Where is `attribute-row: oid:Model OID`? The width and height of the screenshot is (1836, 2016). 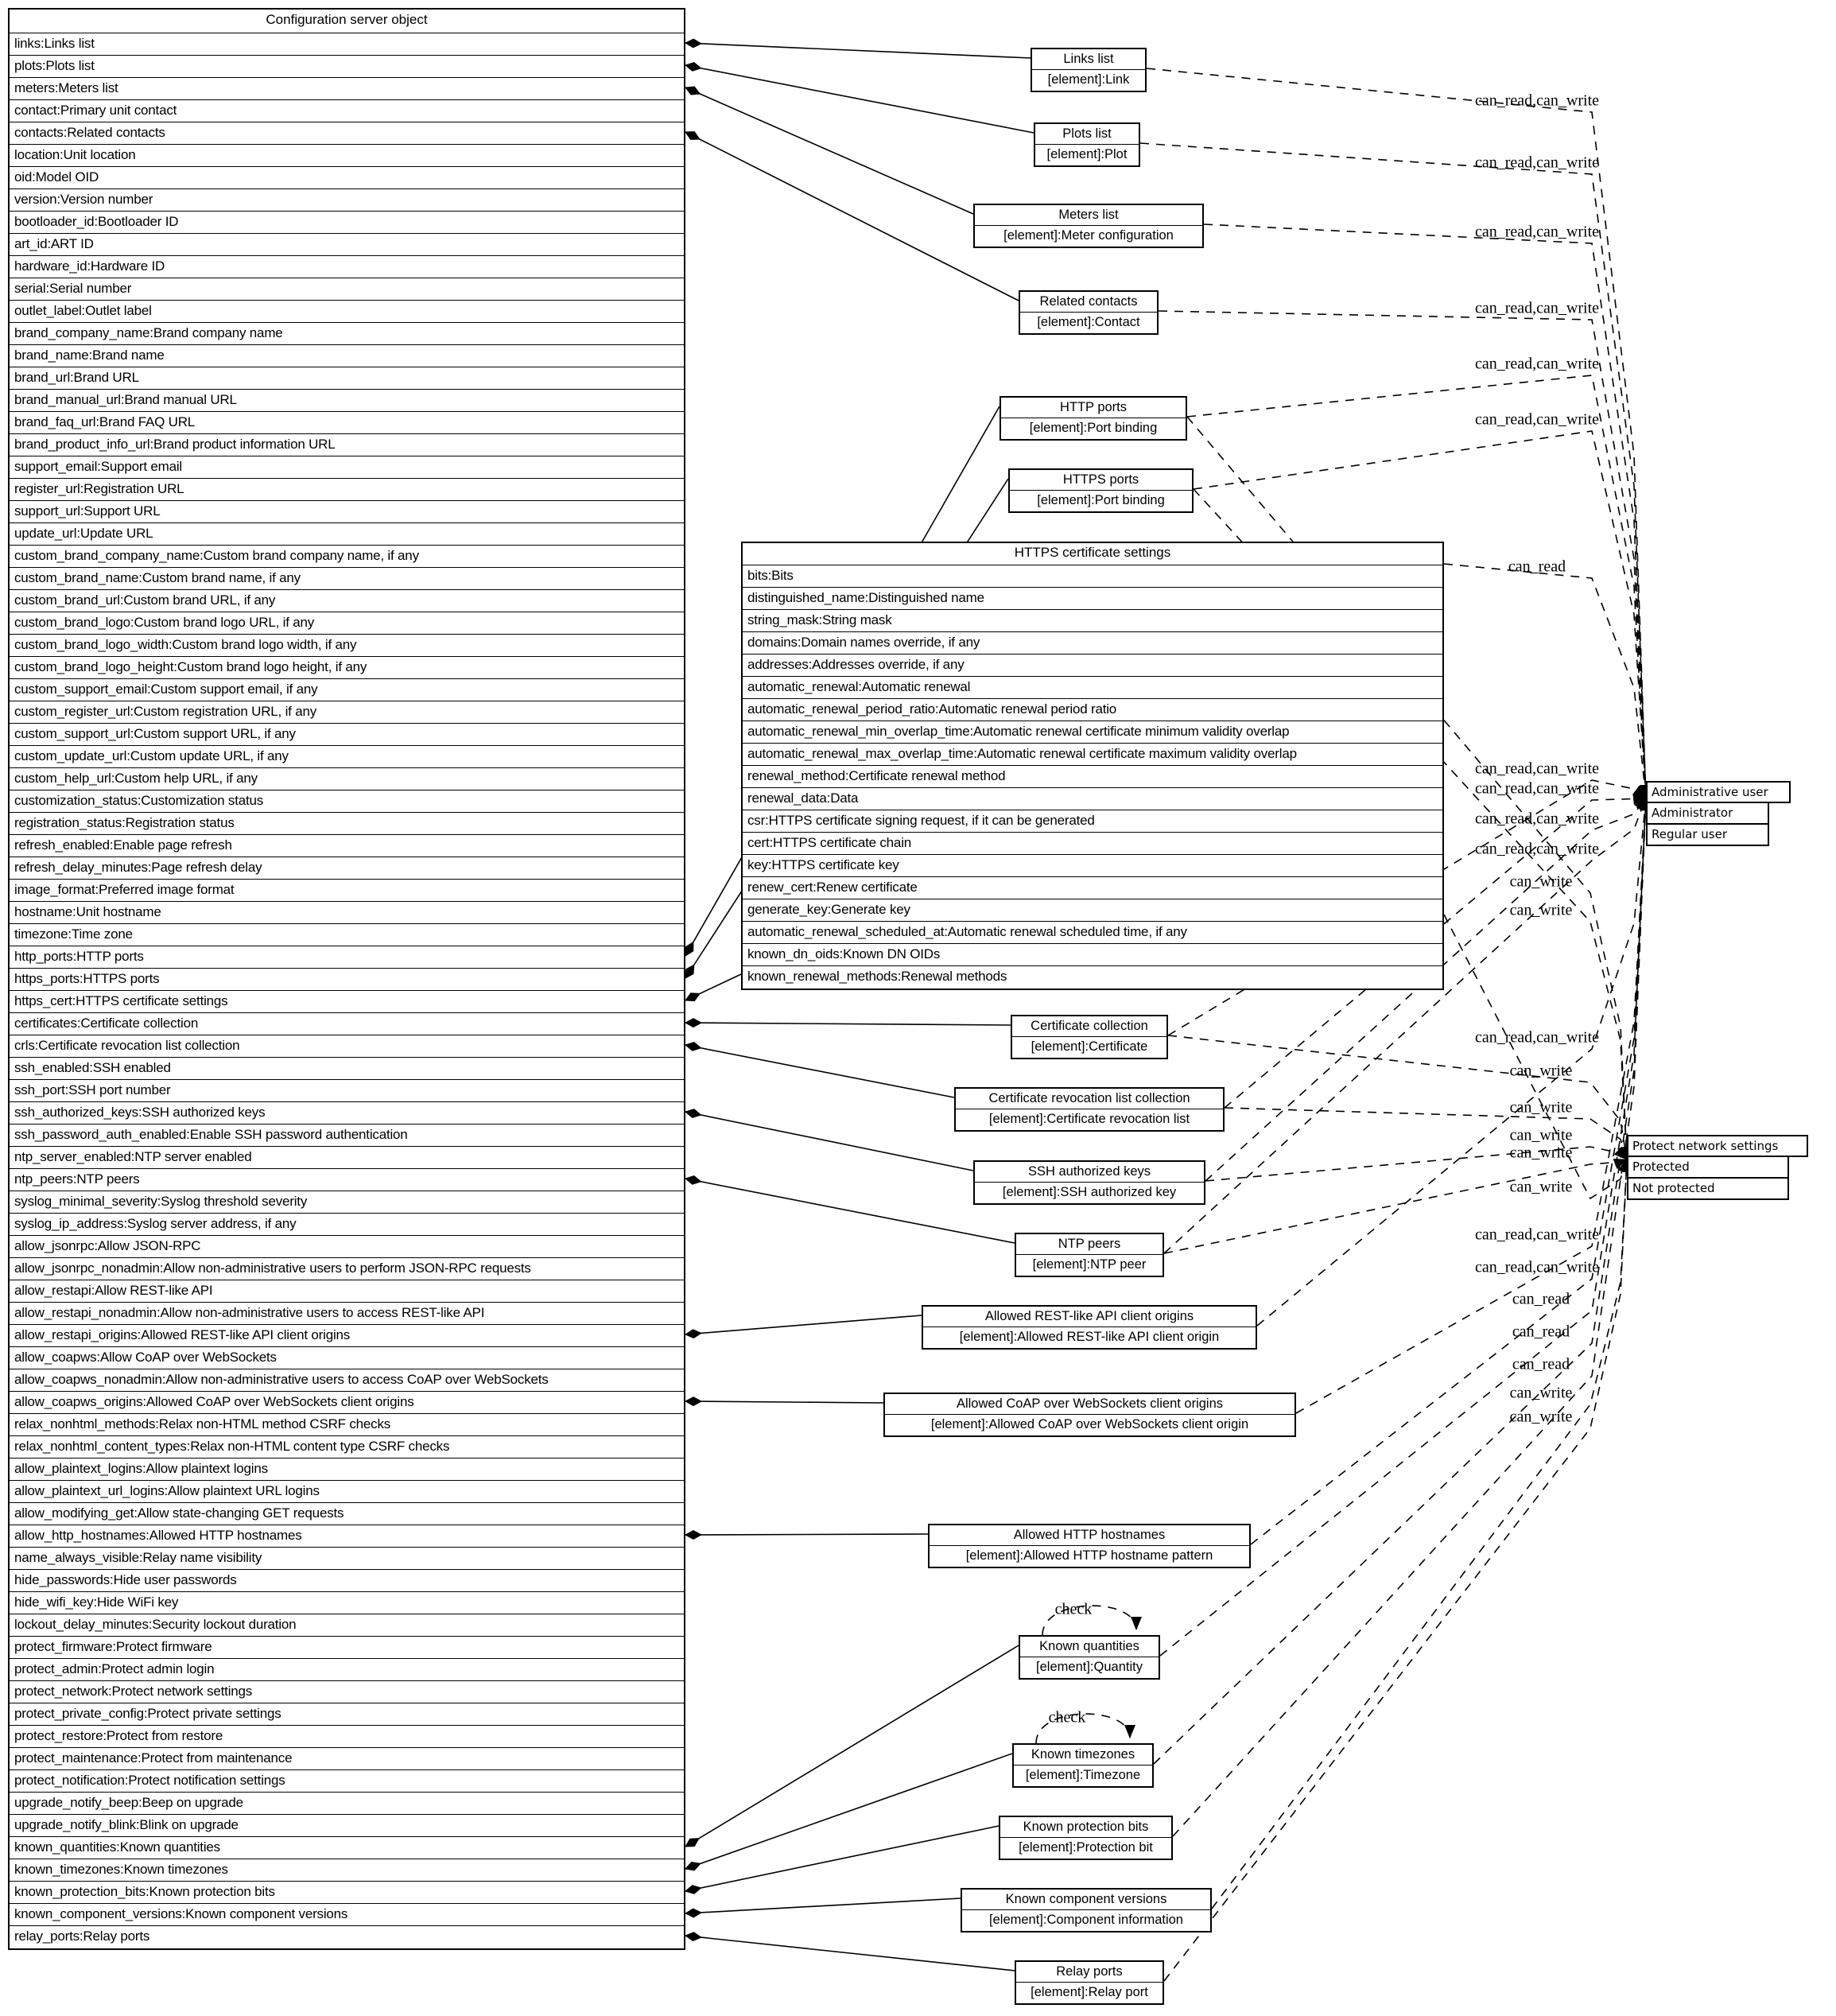
attribute-row: oid:Model OID is located at coordinates (347, 178).